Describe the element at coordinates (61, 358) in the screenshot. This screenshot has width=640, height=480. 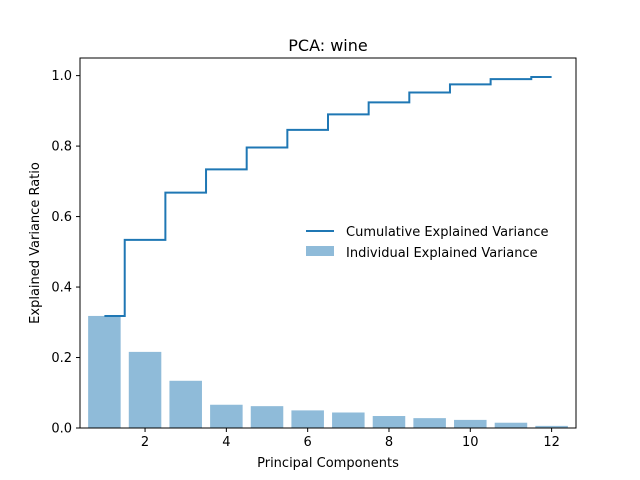
I see `y-tick-label-1: 0.2` at that location.